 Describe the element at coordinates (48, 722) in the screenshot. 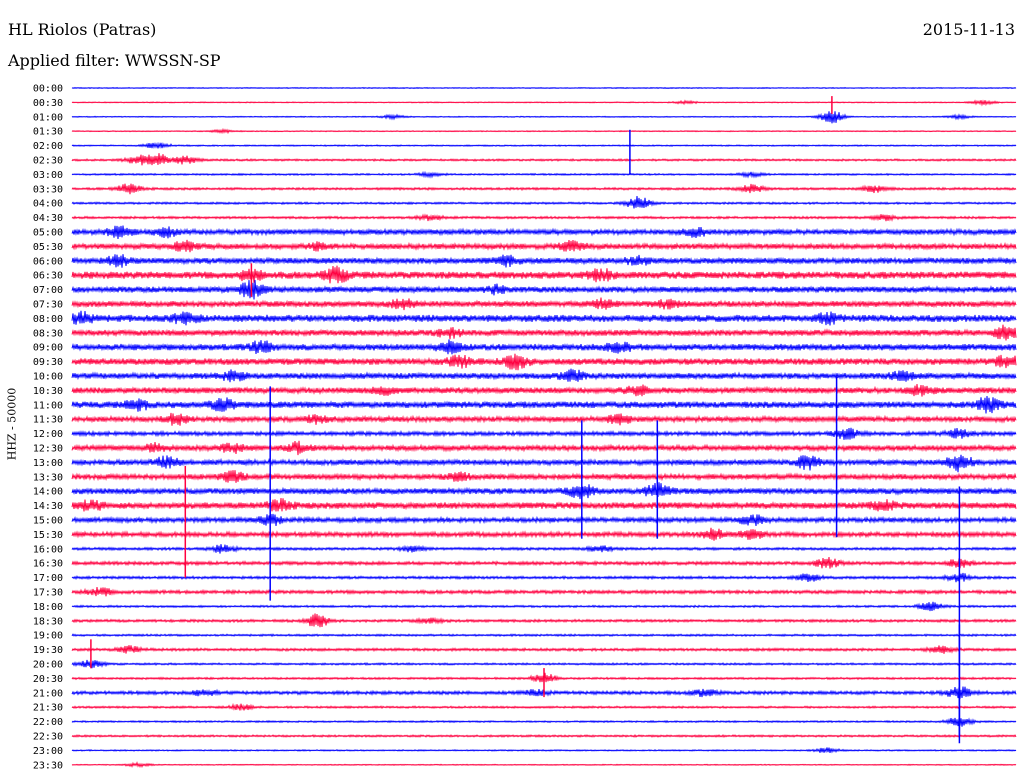

I see `time-tick-label: 22:00` at that location.